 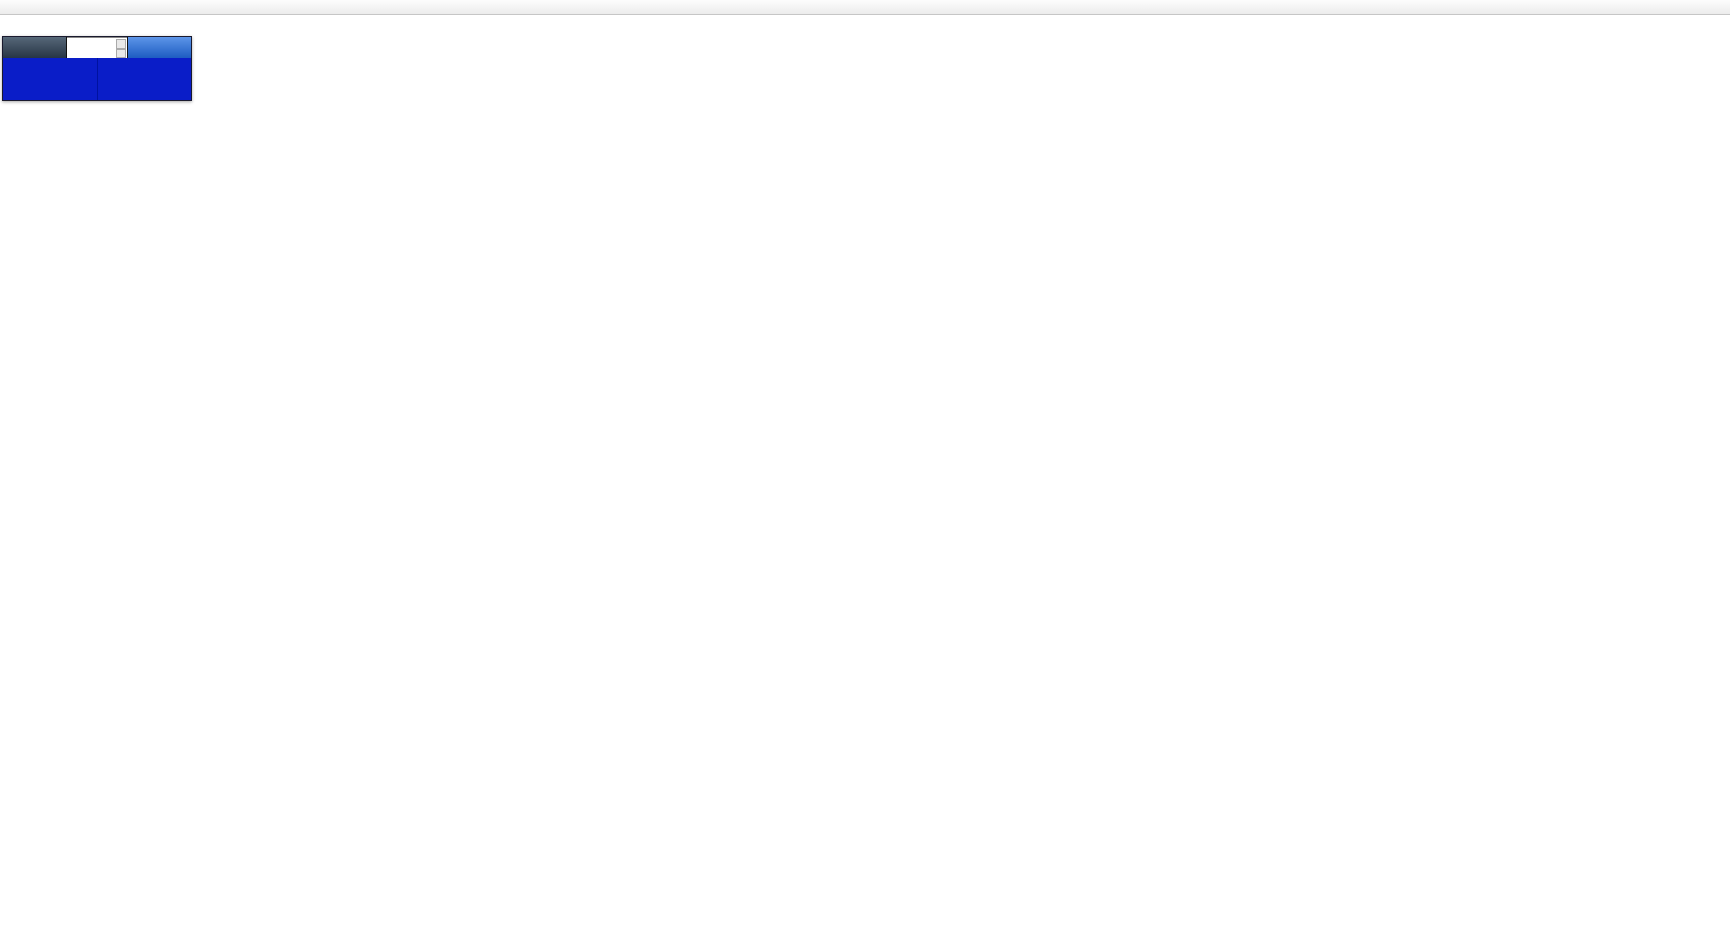 I want to click on volume-decrease-button, so click(x=121, y=53).